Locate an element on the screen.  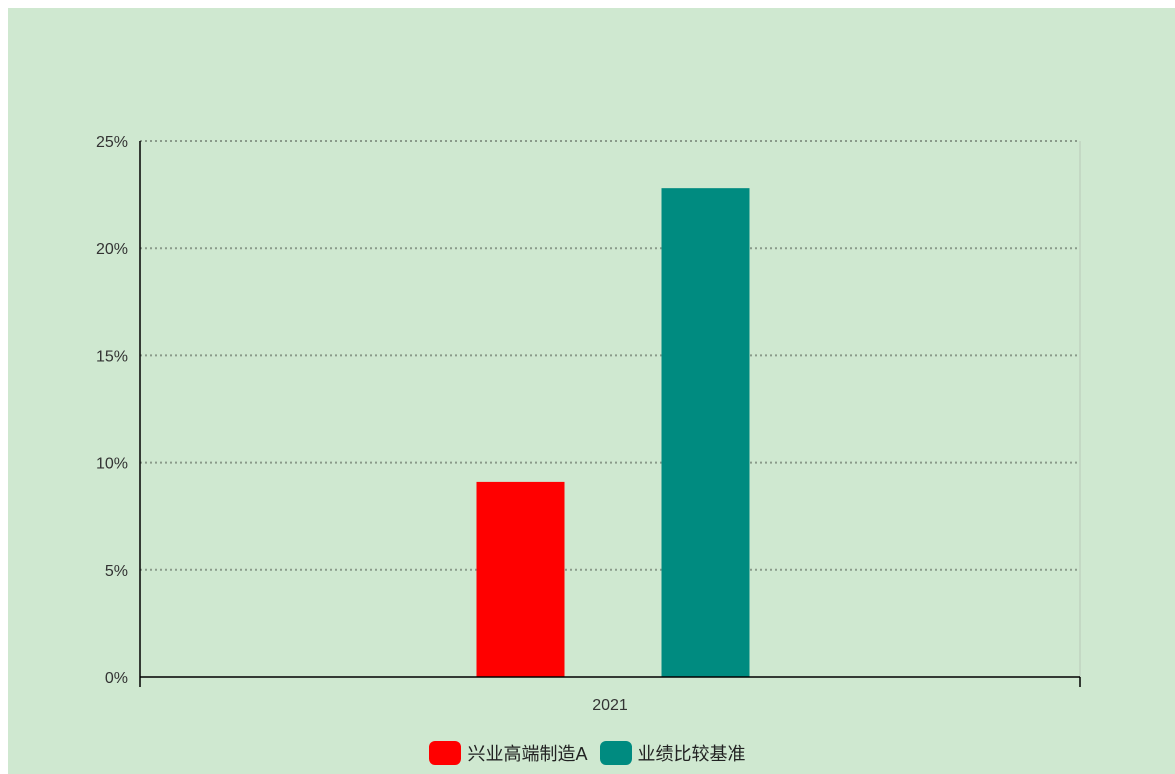
legend: 兴业高端制造A 业绩比较基准 is located at coordinates (587, 753).